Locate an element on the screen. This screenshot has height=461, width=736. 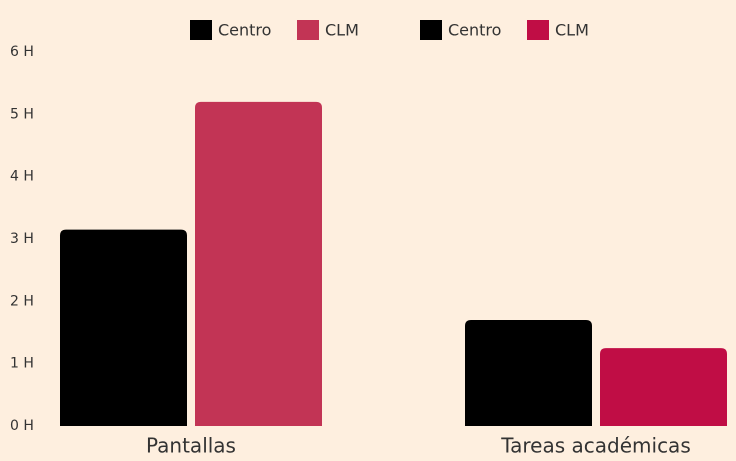
y-tick-label: 6 H is located at coordinates (22, 52).